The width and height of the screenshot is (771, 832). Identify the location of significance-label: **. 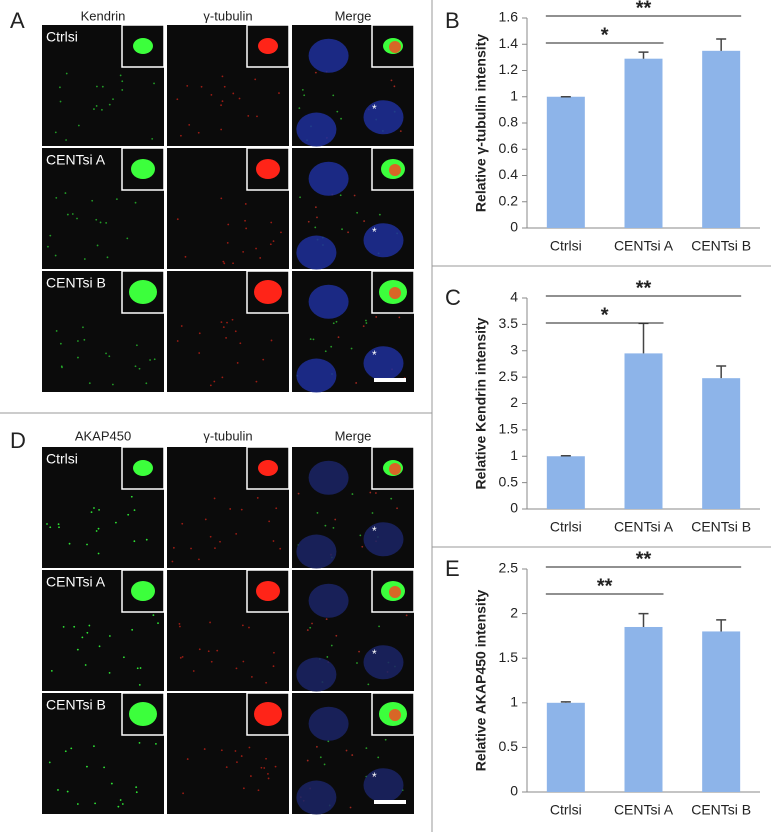
(644, 288).